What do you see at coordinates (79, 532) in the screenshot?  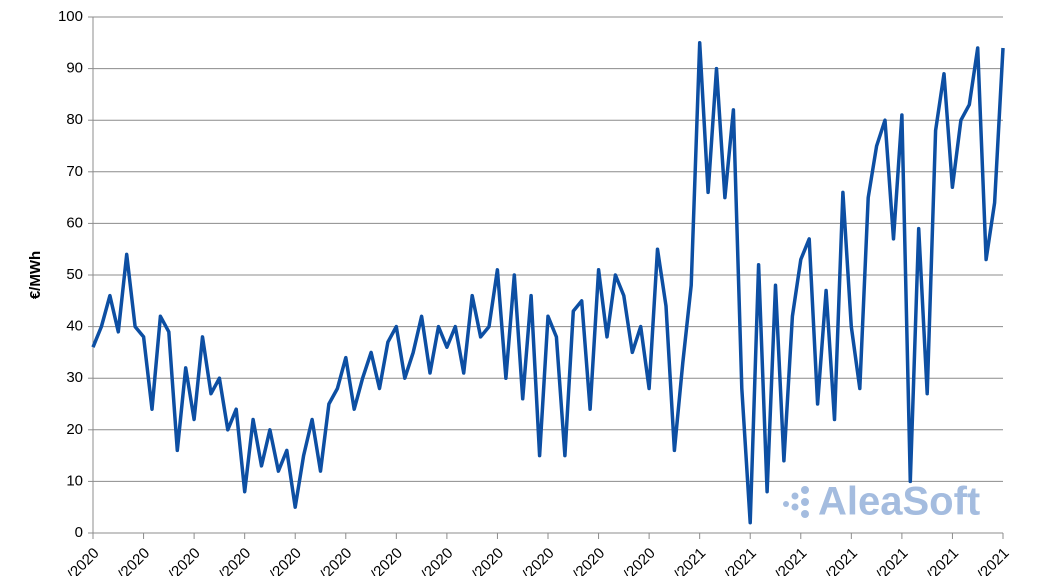 I see `y-tick-label: 0` at bounding box center [79, 532].